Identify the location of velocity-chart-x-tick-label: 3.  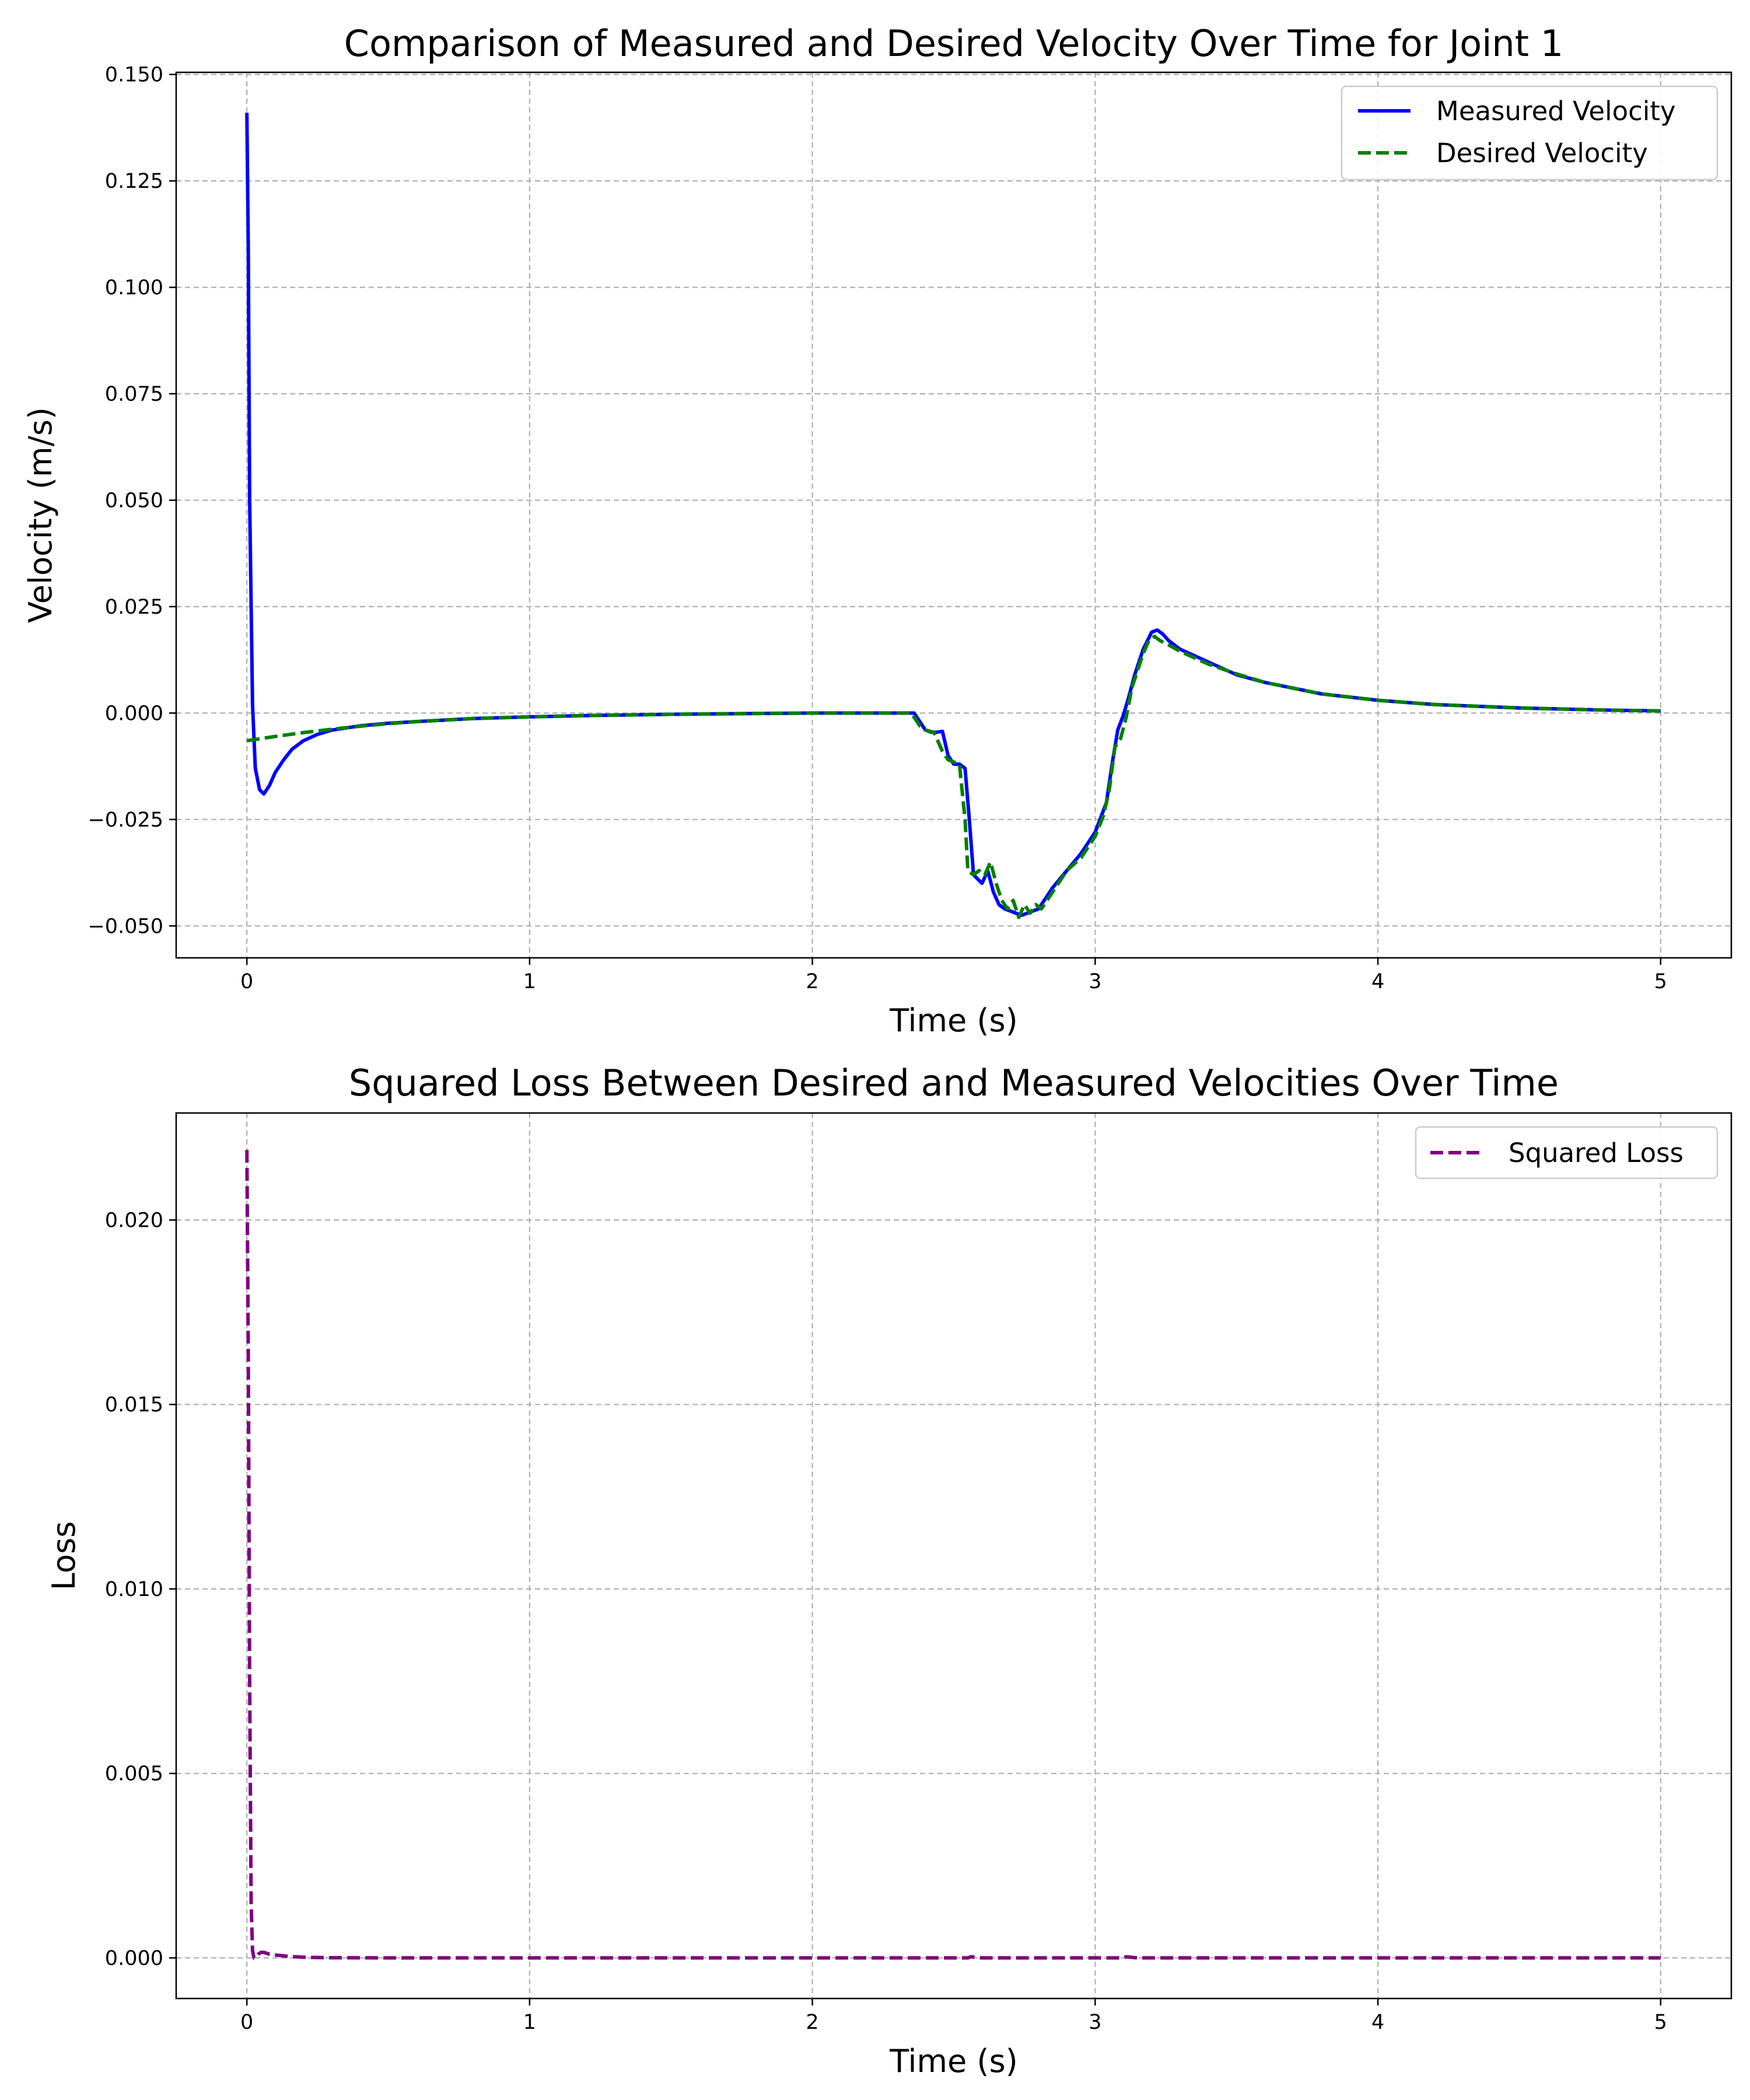
(1094, 981).